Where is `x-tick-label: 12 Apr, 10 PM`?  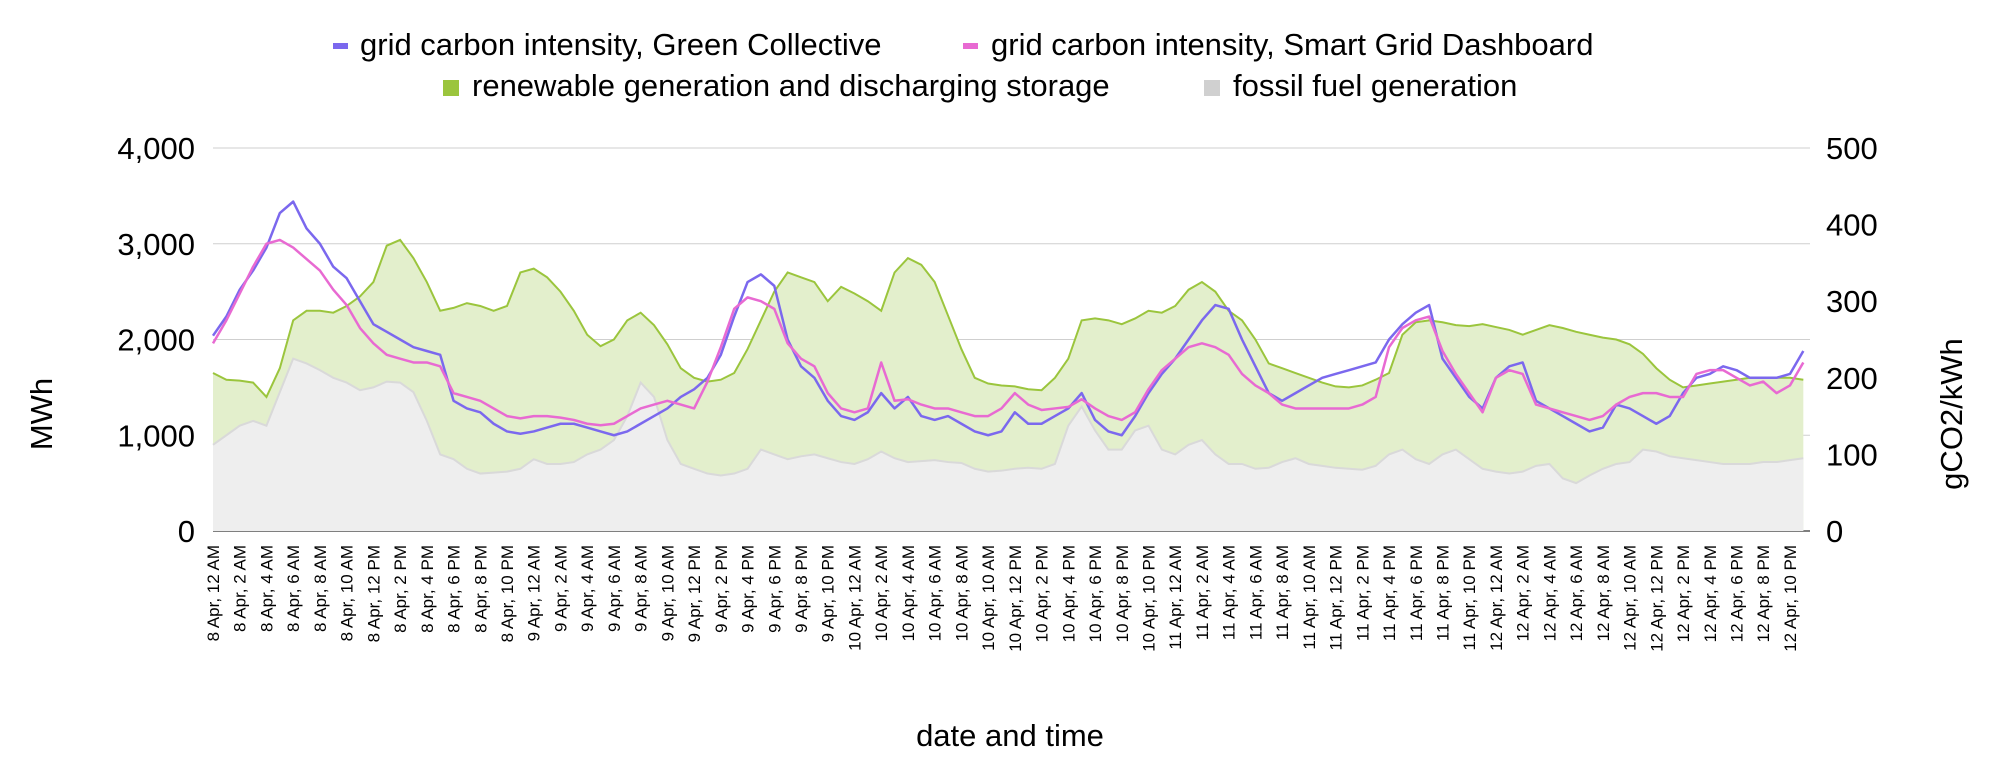 x-tick-label: 12 Apr, 10 PM is located at coordinates (1790, 598).